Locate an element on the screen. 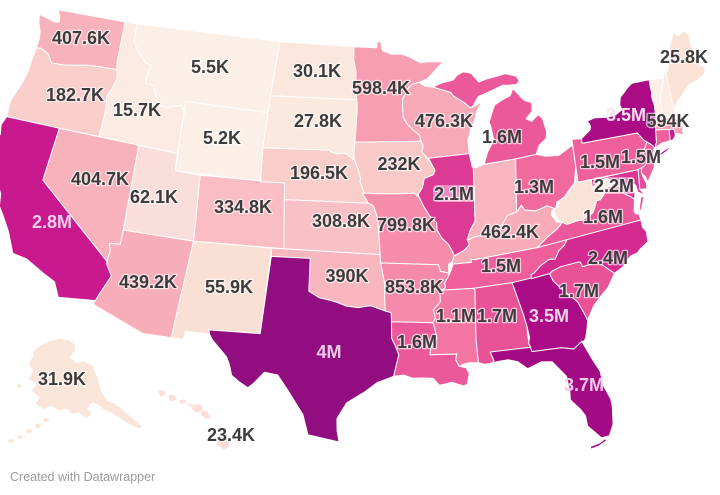 The width and height of the screenshot is (720, 495). svg-text: 308.8K is located at coordinates (341, 221).